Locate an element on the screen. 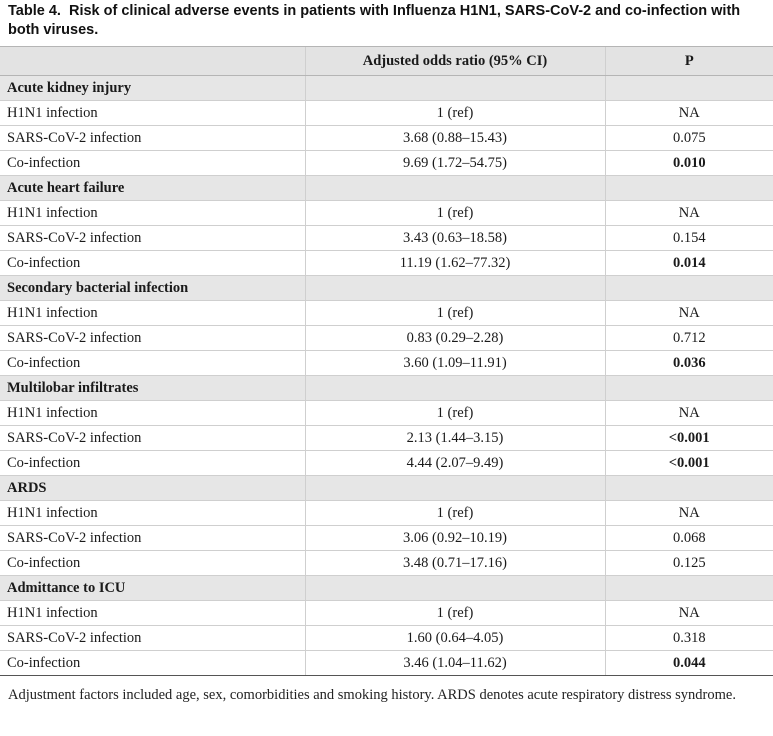 This screenshot has width=773, height=736. p-value-cell: <0.001 is located at coordinates (688, 438).